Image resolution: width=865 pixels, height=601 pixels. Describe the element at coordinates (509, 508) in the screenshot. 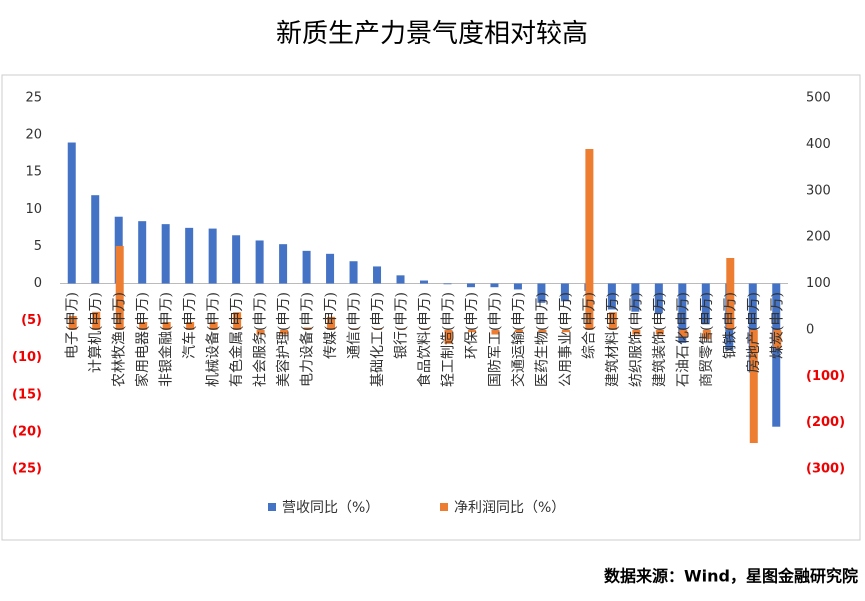

I see `legend-label: 净利润同比（%）` at that location.